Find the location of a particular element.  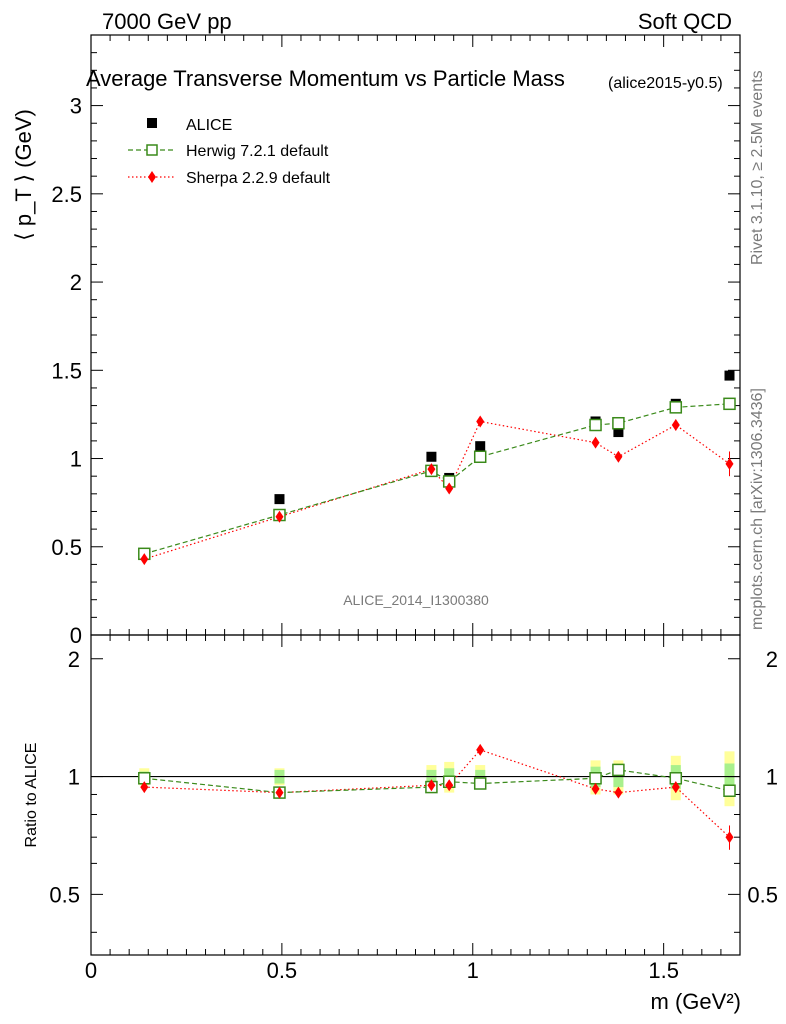

ratio-tick-label-left: 1 is located at coordinates (74, 777).